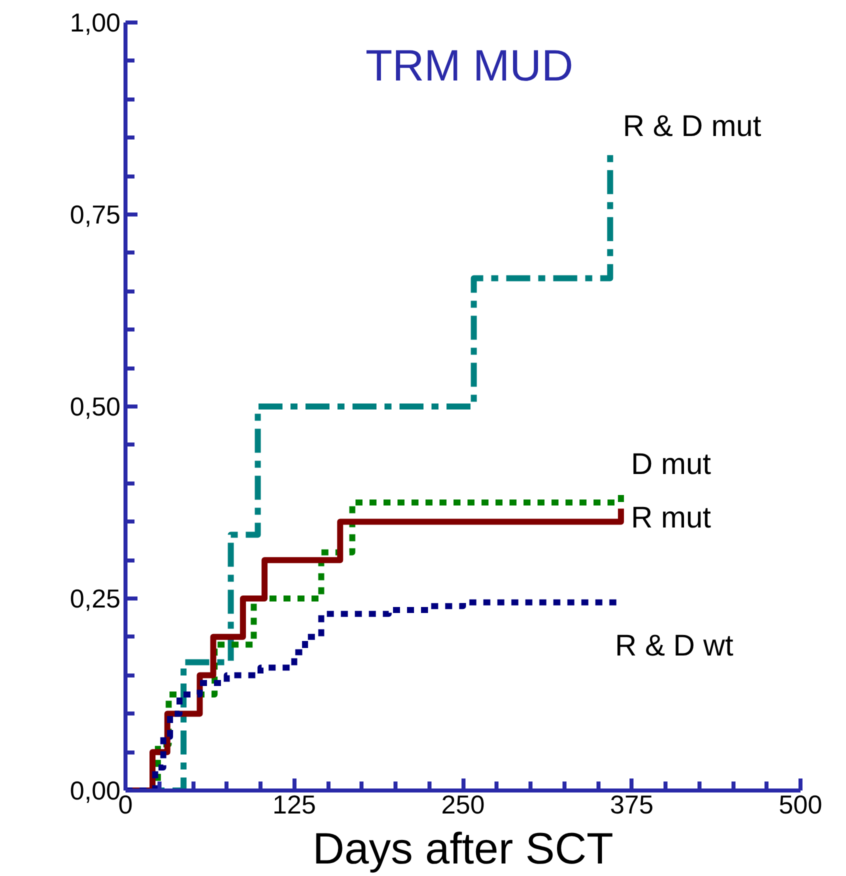 The image size is (846, 876). I want to click on chart-title: TRM MUD, so click(470, 66).